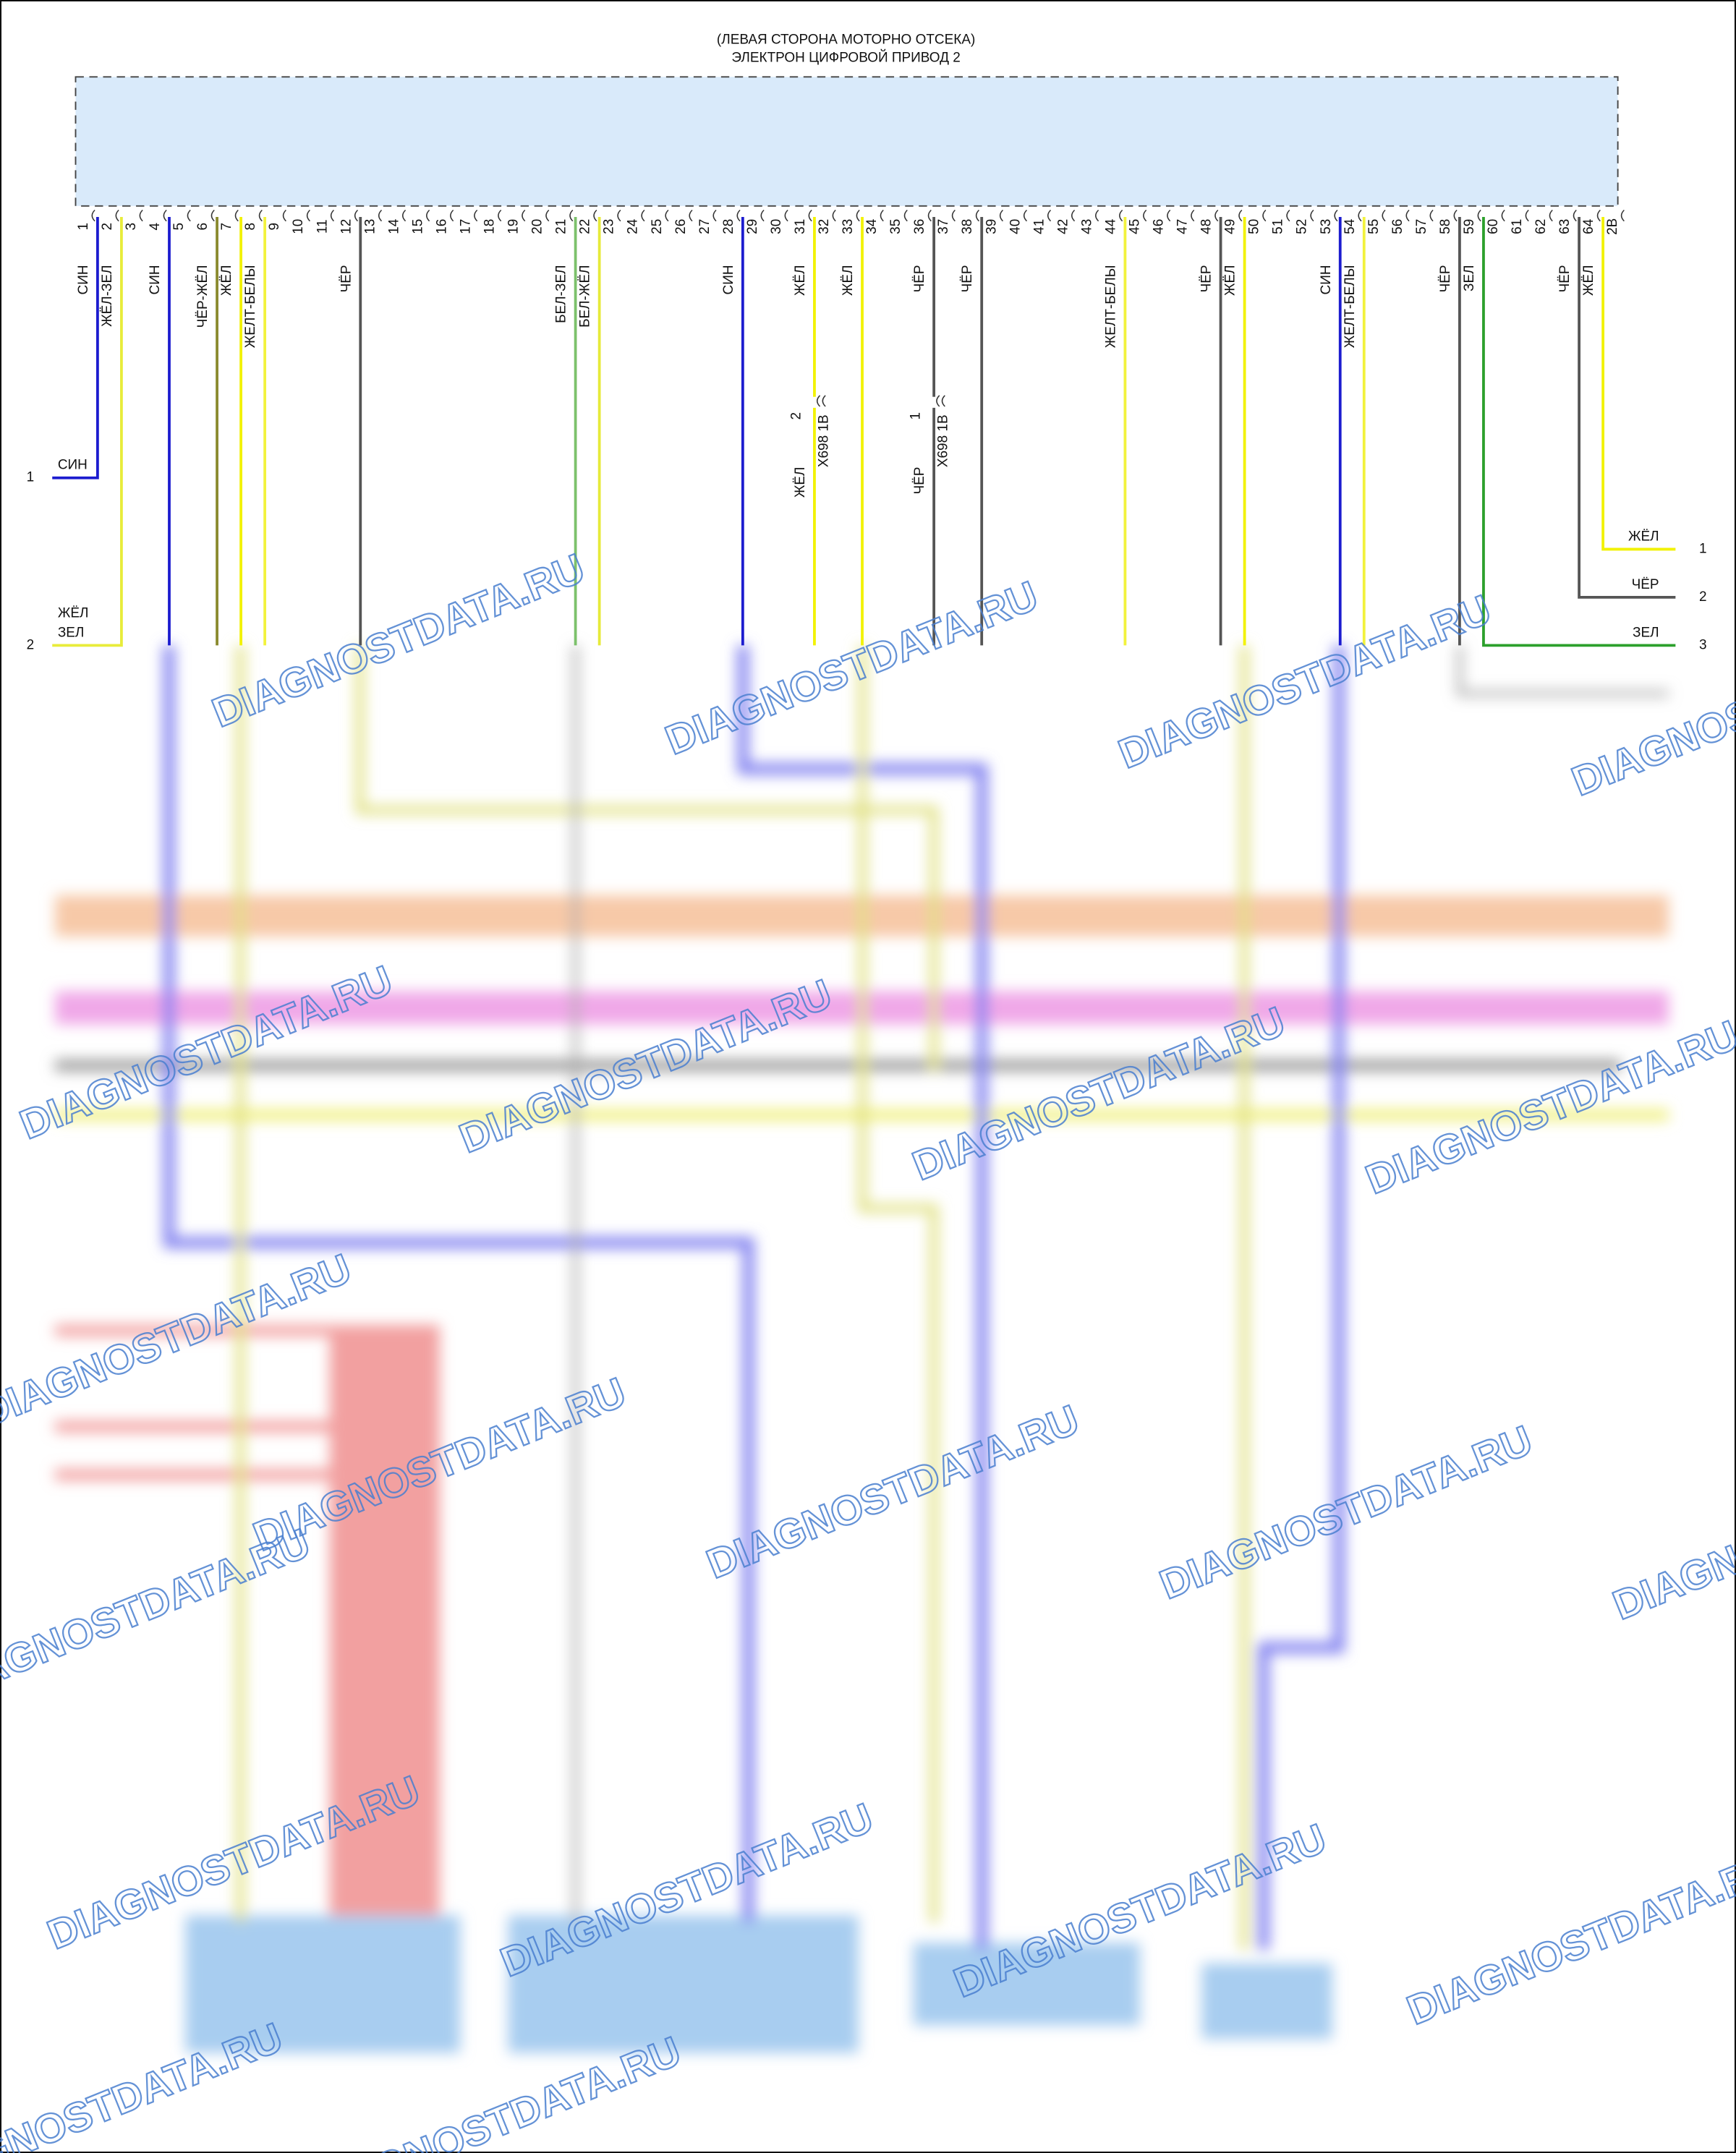  What do you see at coordinates (1613, 226) in the screenshot?
I see `pin-label: 2В` at bounding box center [1613, 226].